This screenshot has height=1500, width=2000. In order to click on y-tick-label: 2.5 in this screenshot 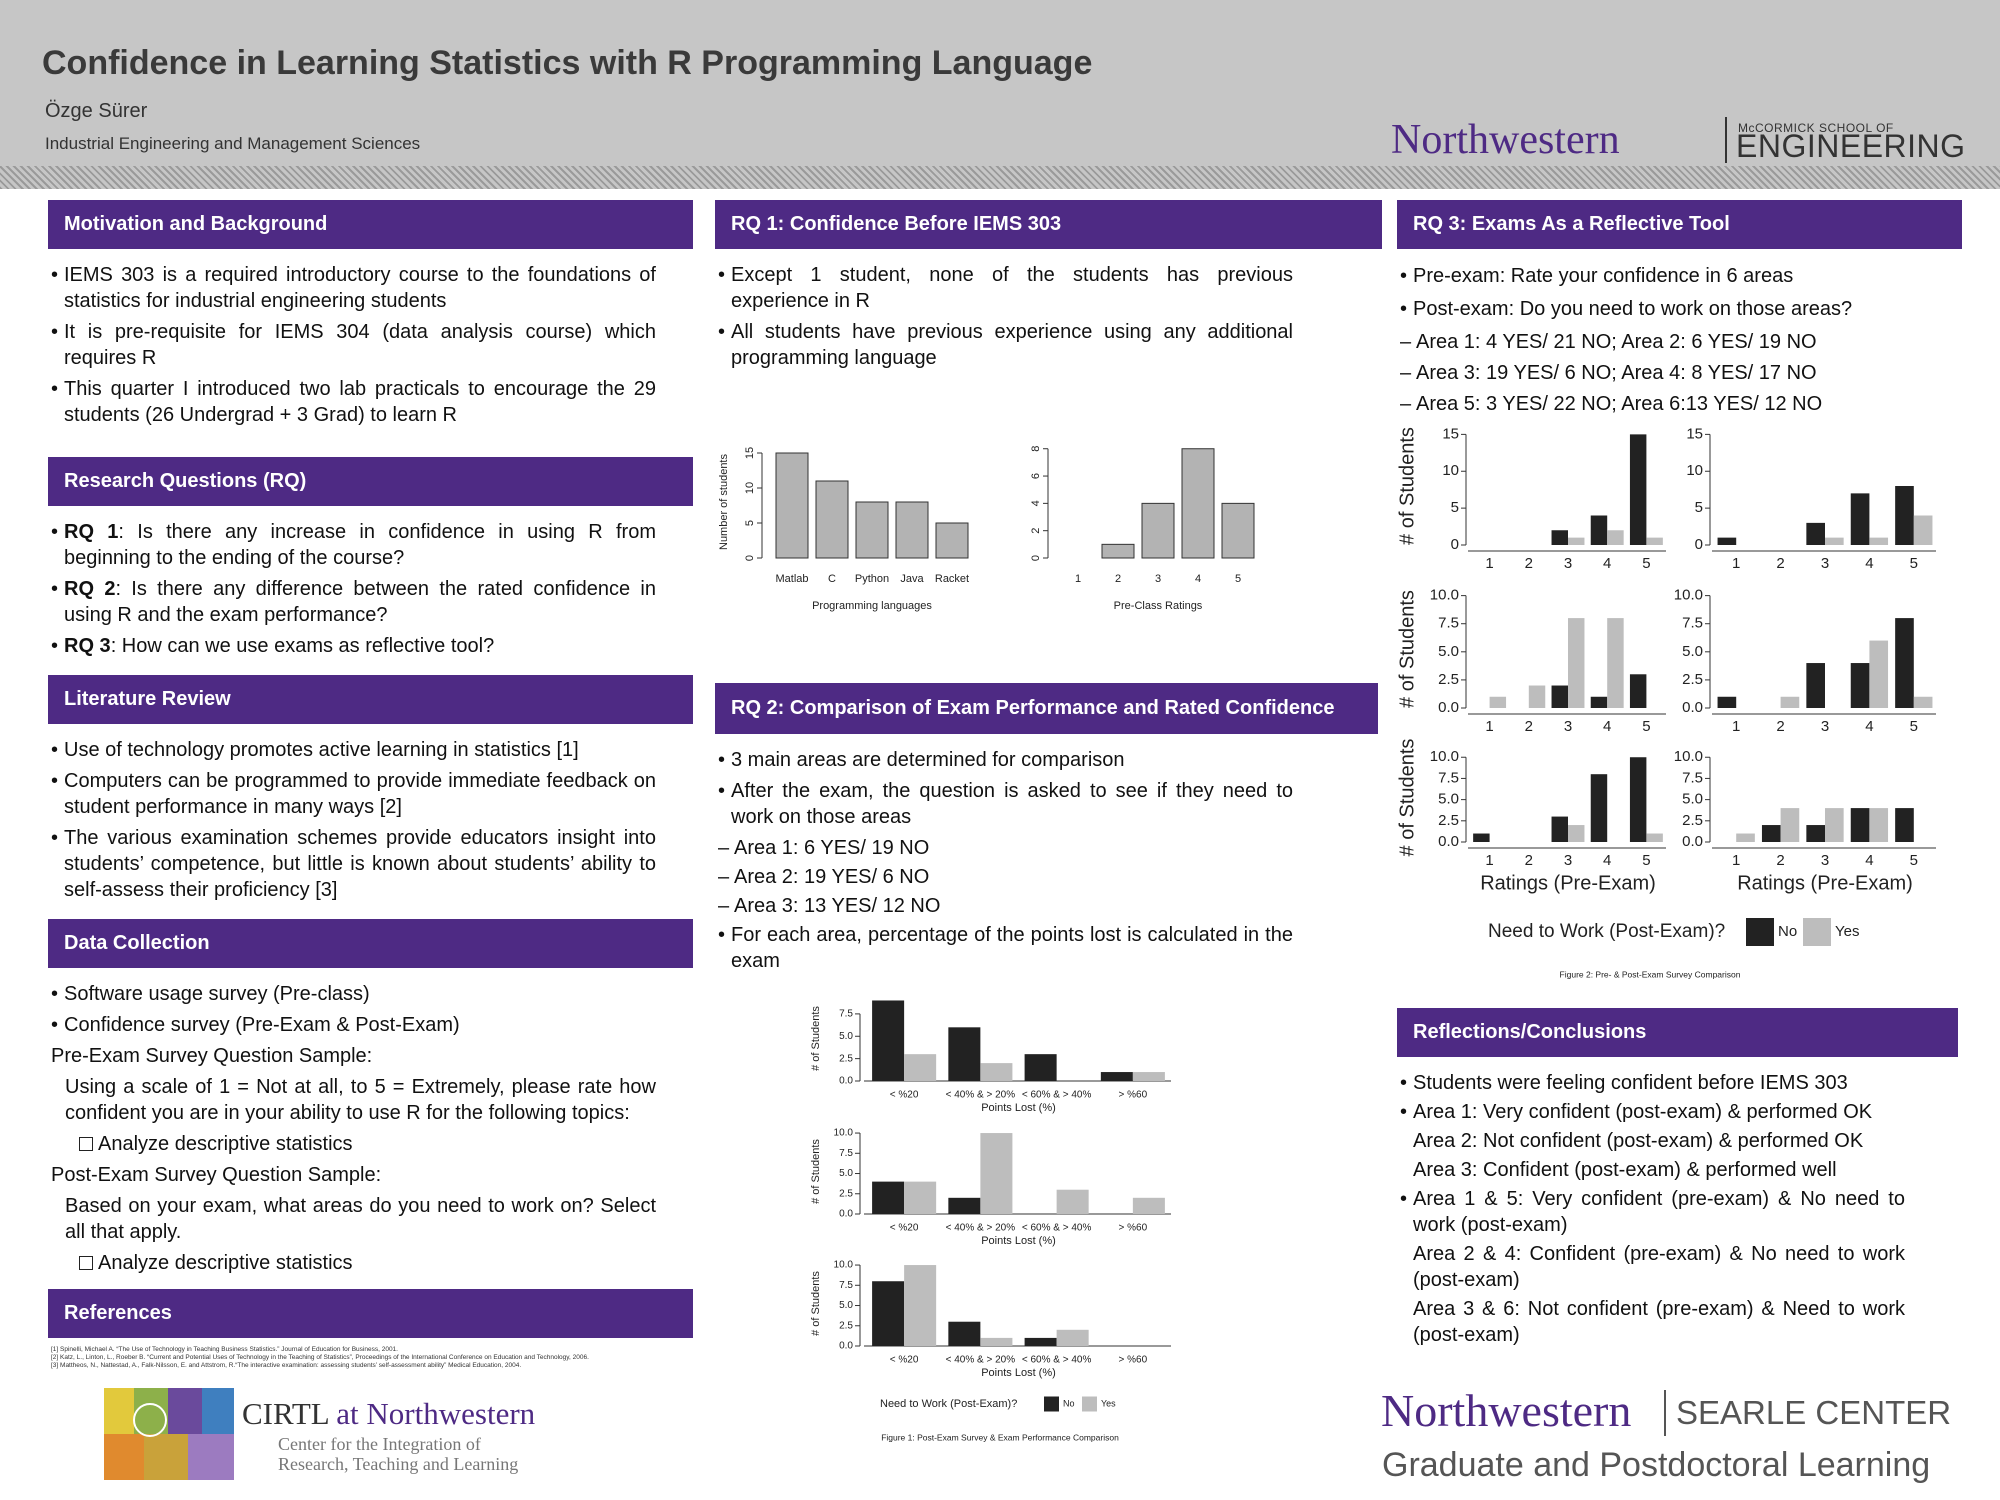, I will do `click(1692, 820)`.